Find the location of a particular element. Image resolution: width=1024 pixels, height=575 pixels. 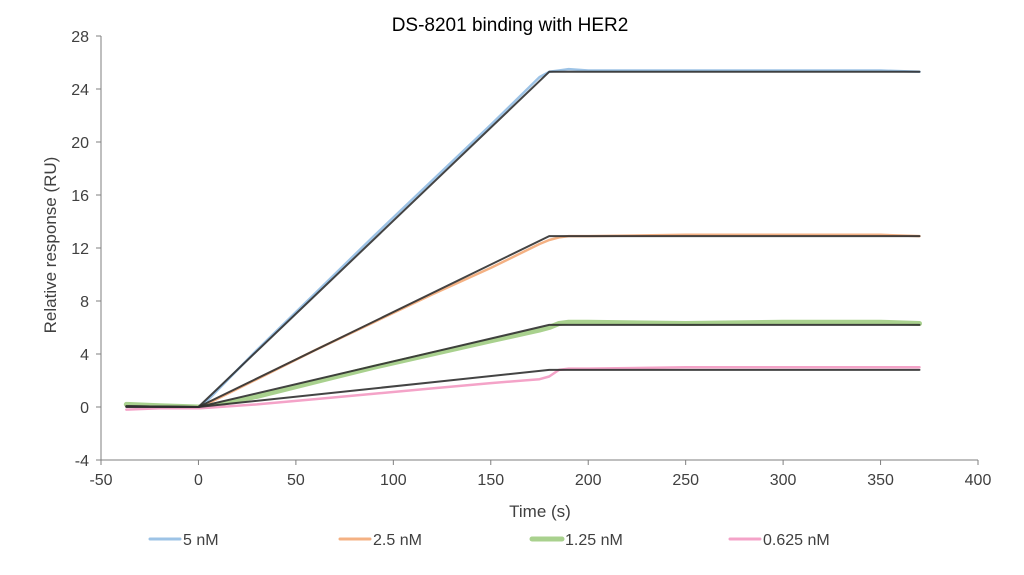

y-tick-label: 12 is located at coordinates (80, 249).